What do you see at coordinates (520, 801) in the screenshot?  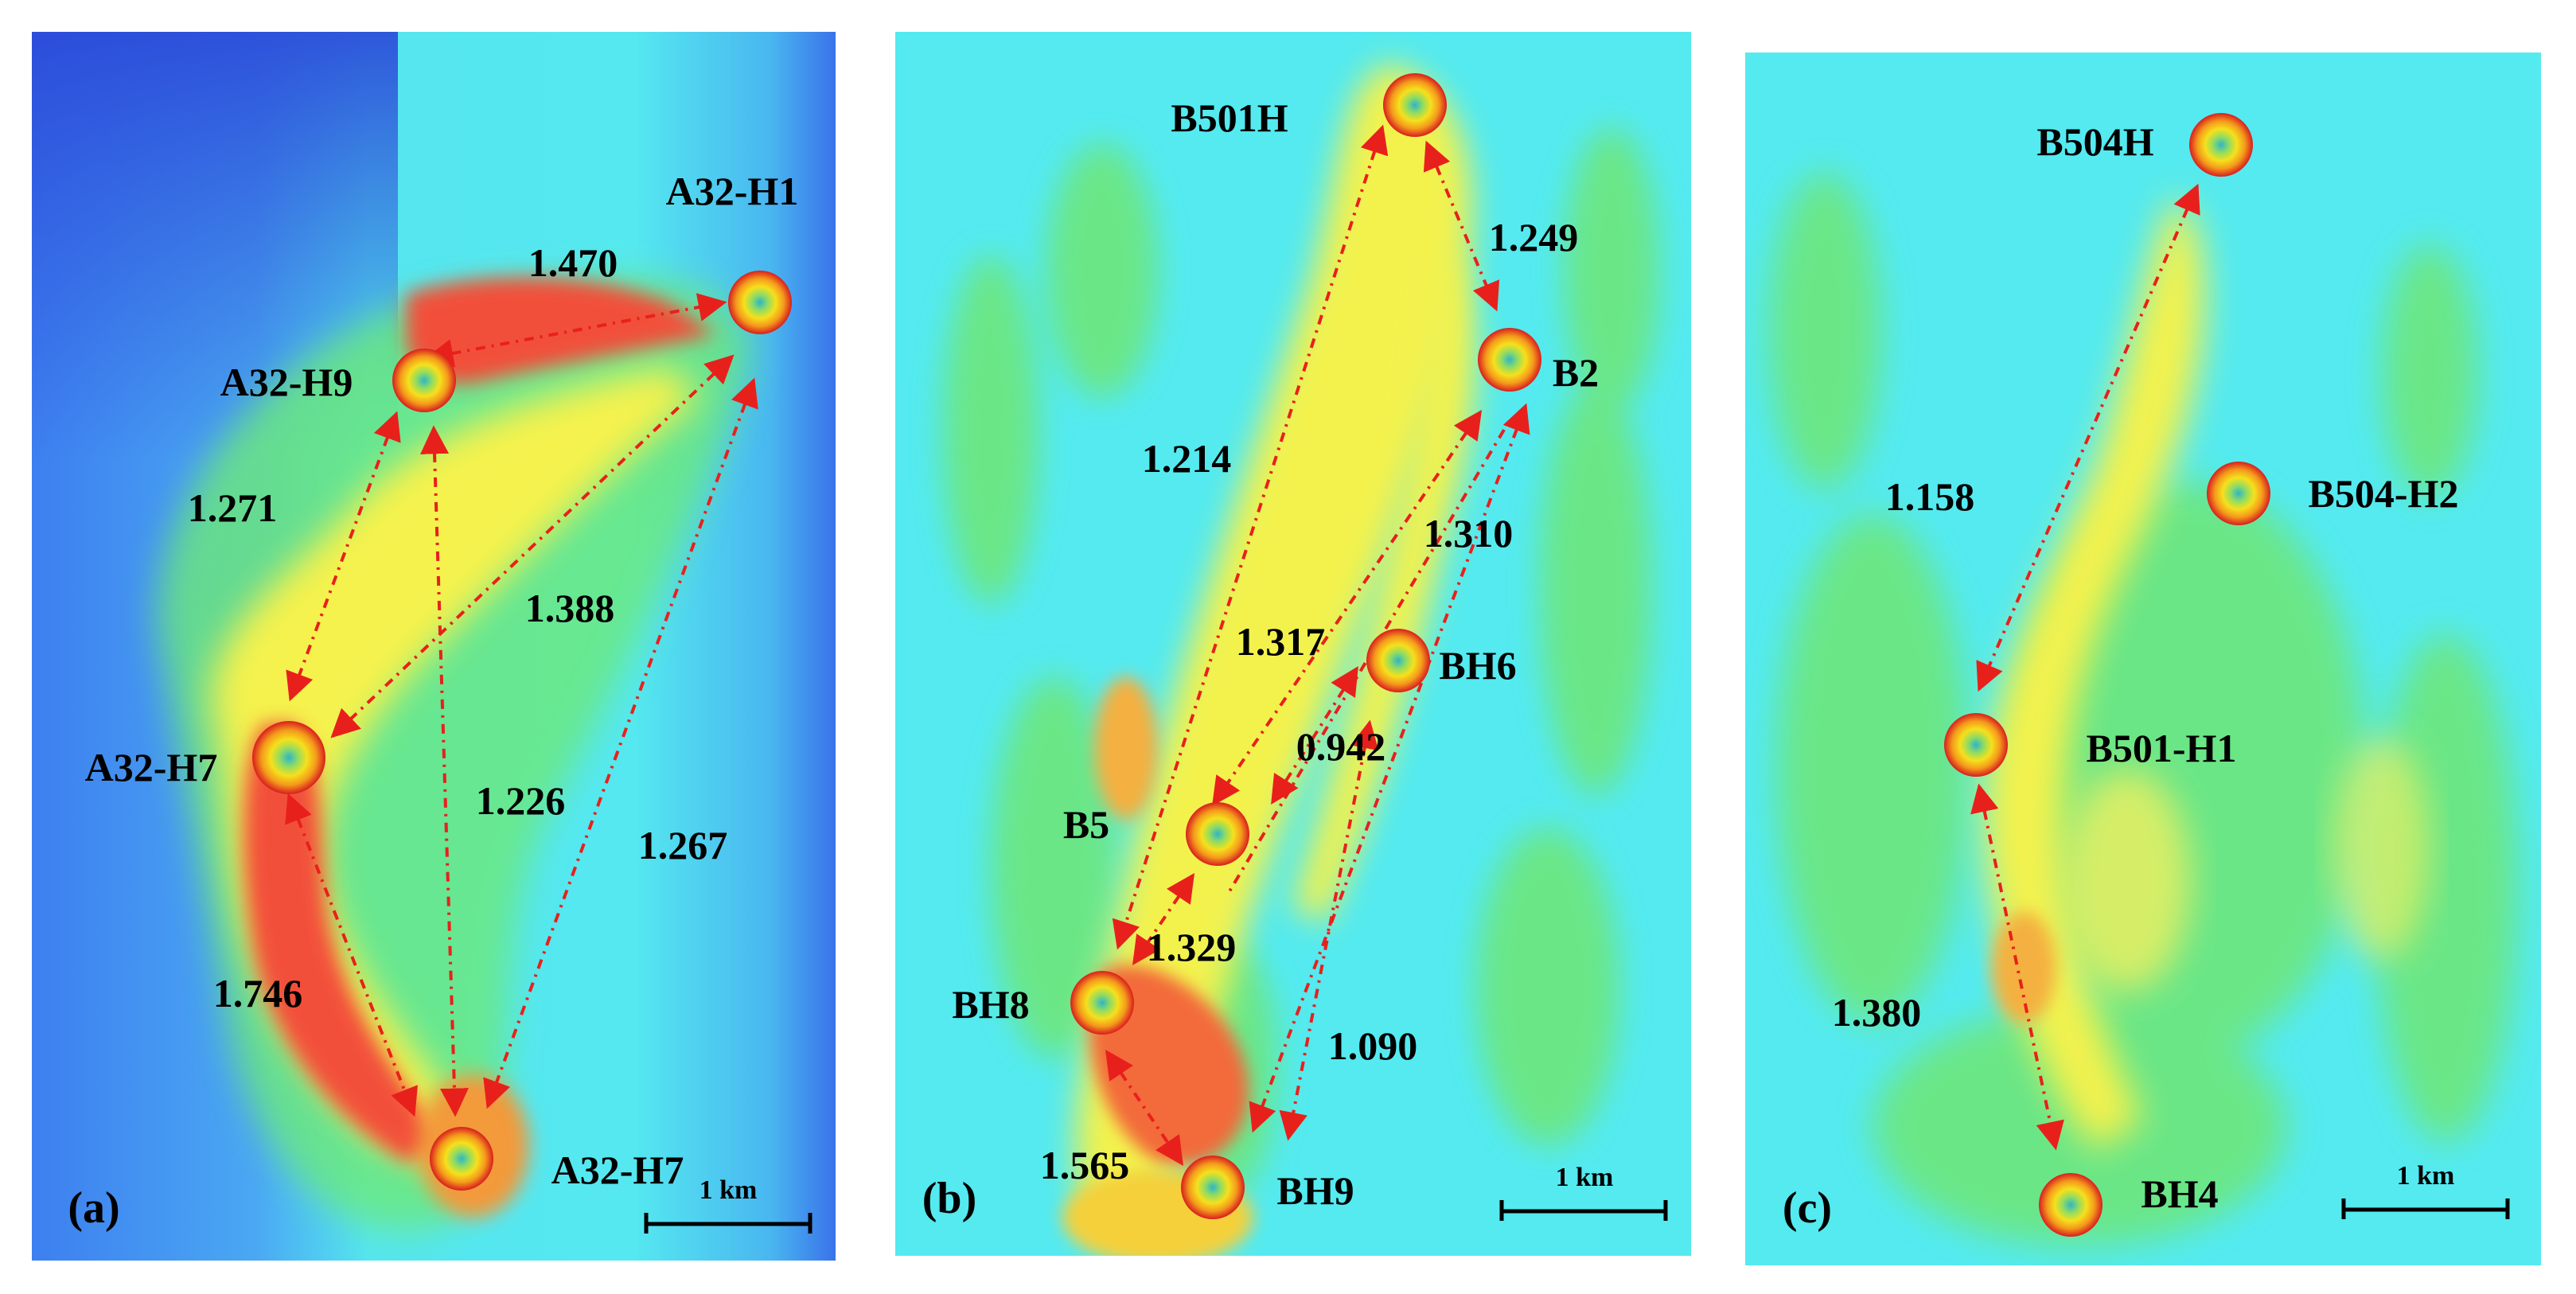 I see `distance-label: 1.226` at bounding box center [520, 801].